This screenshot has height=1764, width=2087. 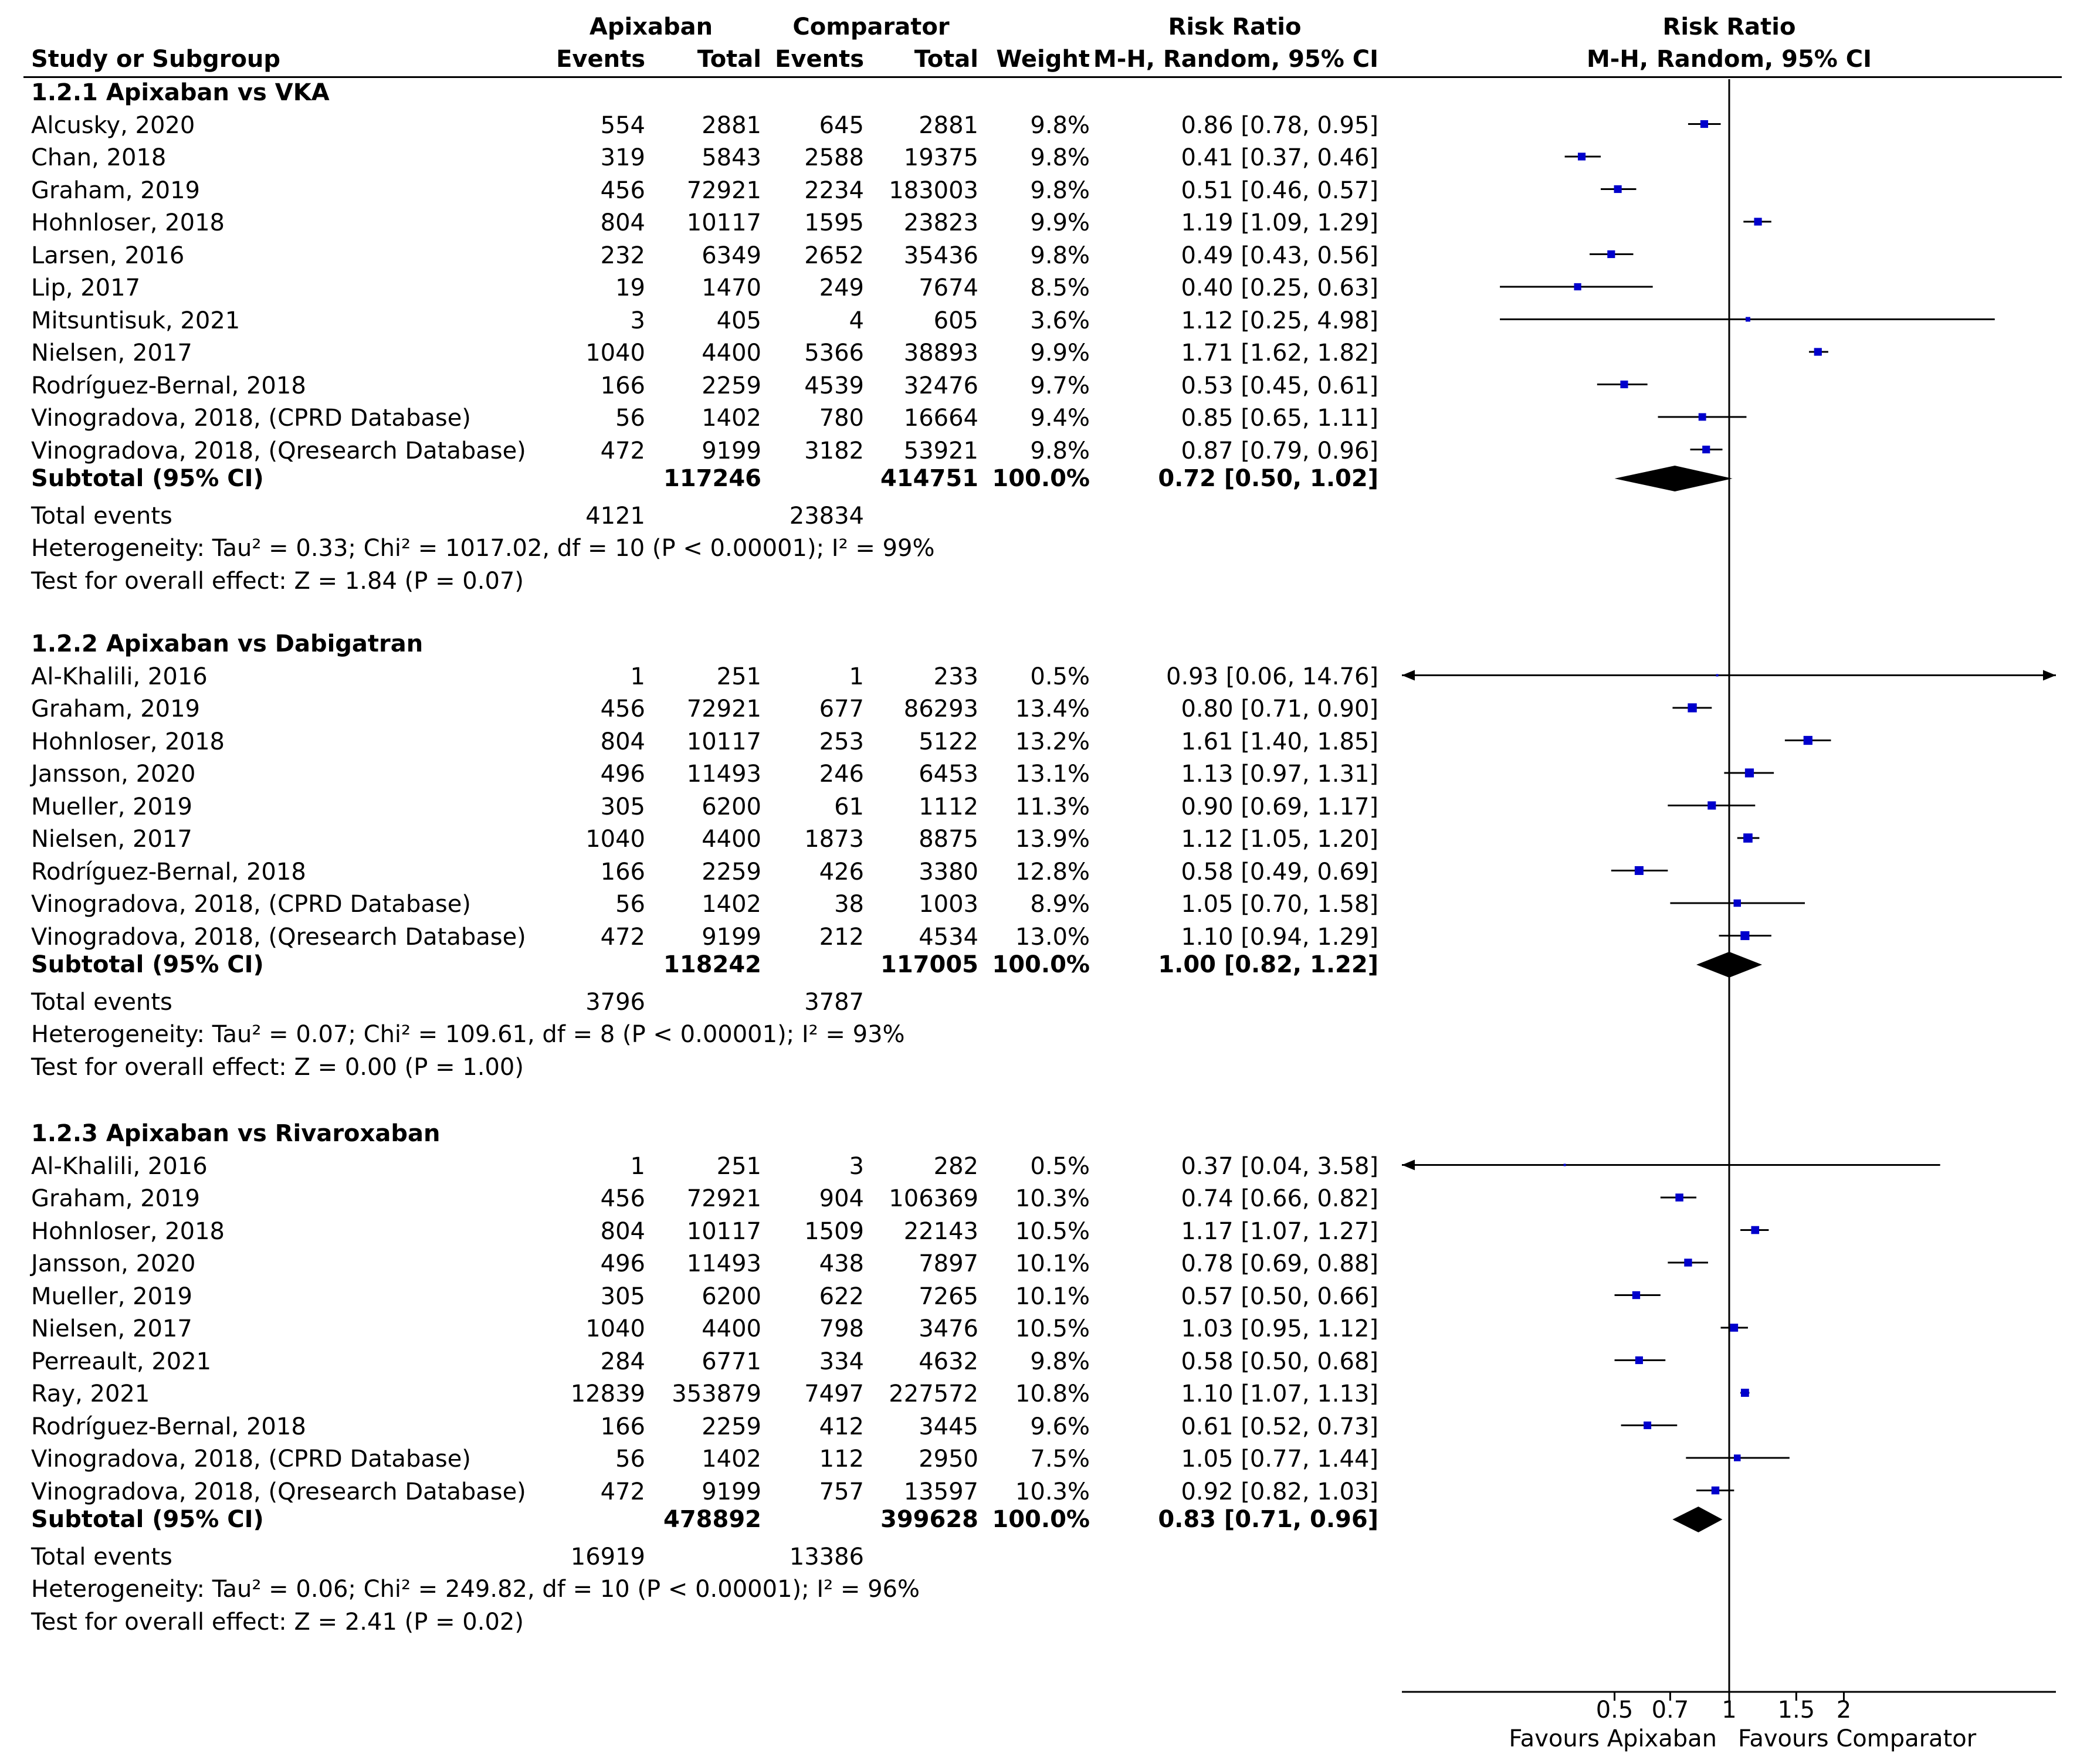 What do you see at coordinates (729, 59) in the screenshot?
I see `header-total-1: Total` at bounding box center [729, 59].